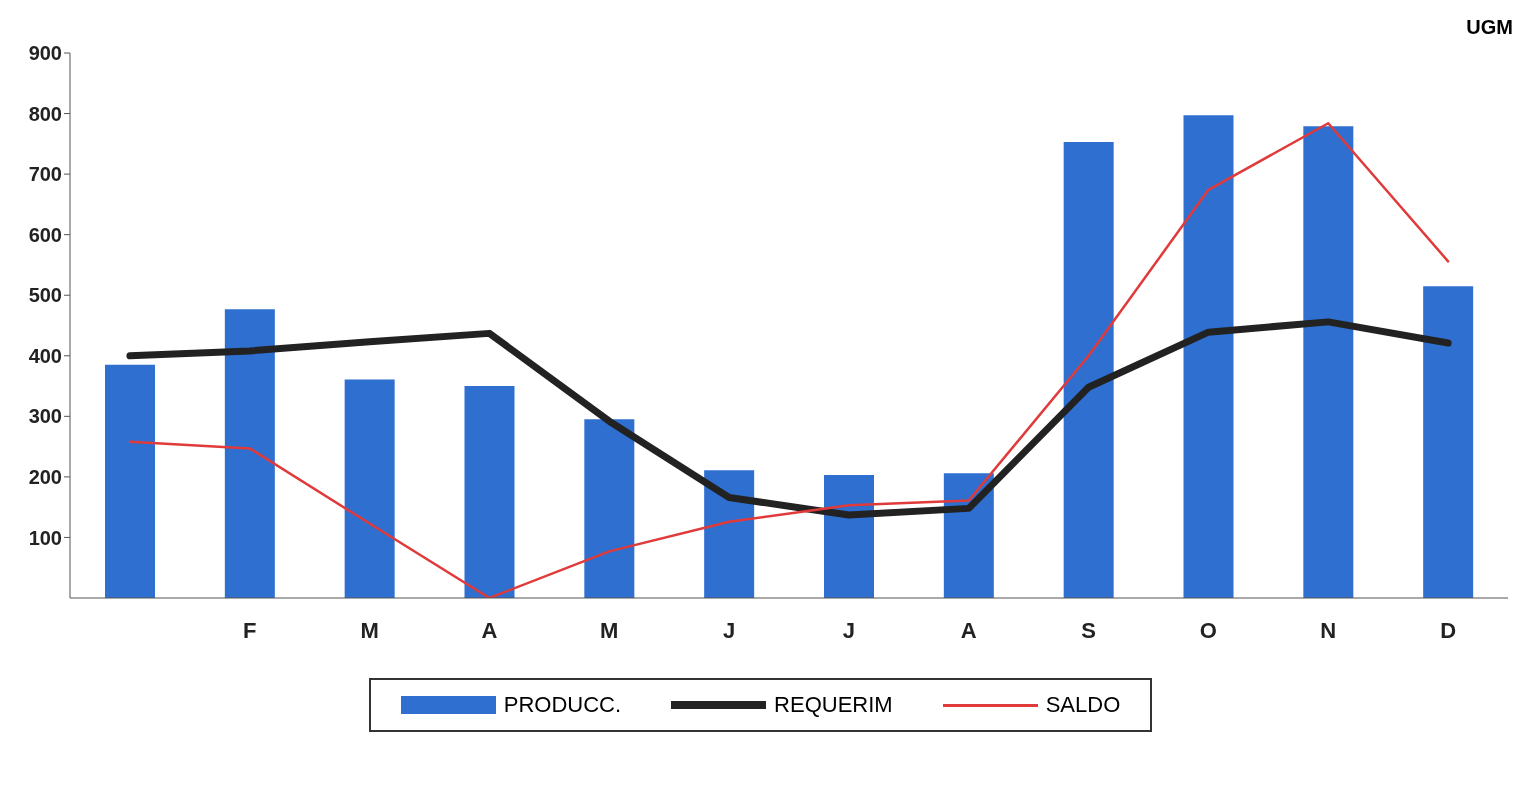 This screenshot has width=1531, height=799. What do you see at coordinates (45, 537) in the screenshot?
I see `y-tick-label: 100` at bounding box center [45, 537].